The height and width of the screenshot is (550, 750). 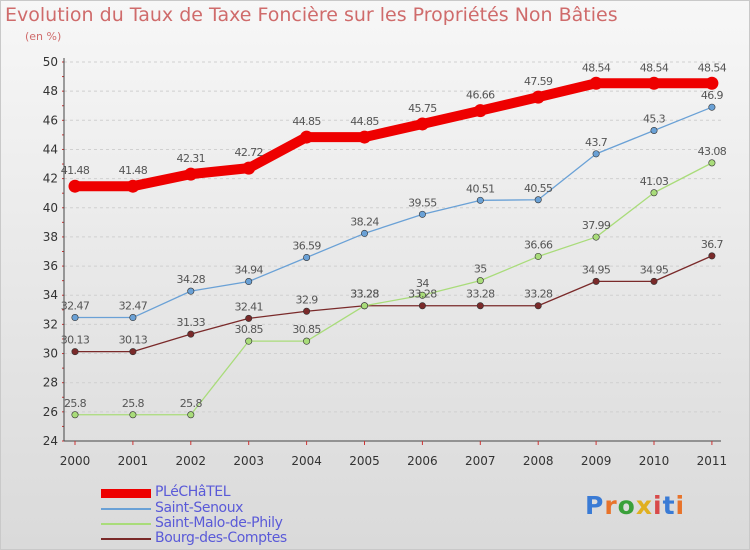 I want to click on y-tick-label: 42, so click(x=50, y=179).